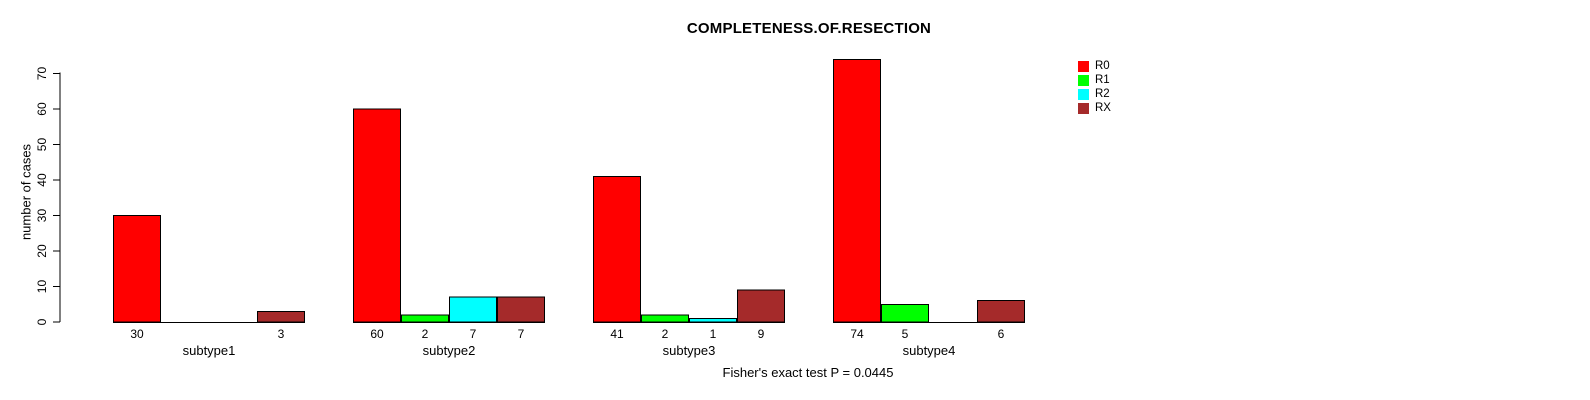  I want to click on bar-R1-subtype4, so click(905, 313).